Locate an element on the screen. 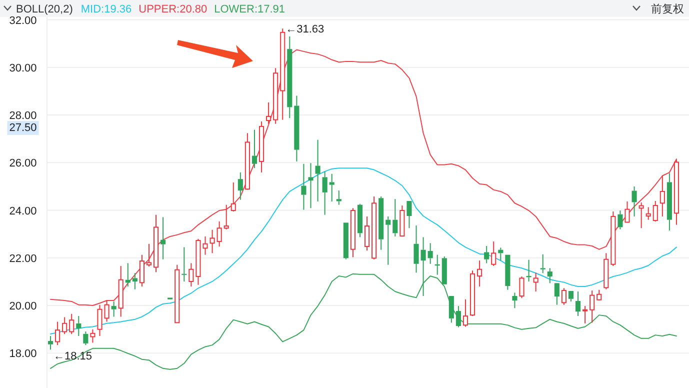  legend-title: BOLL(20,2) is located at coordinates (44, 10).